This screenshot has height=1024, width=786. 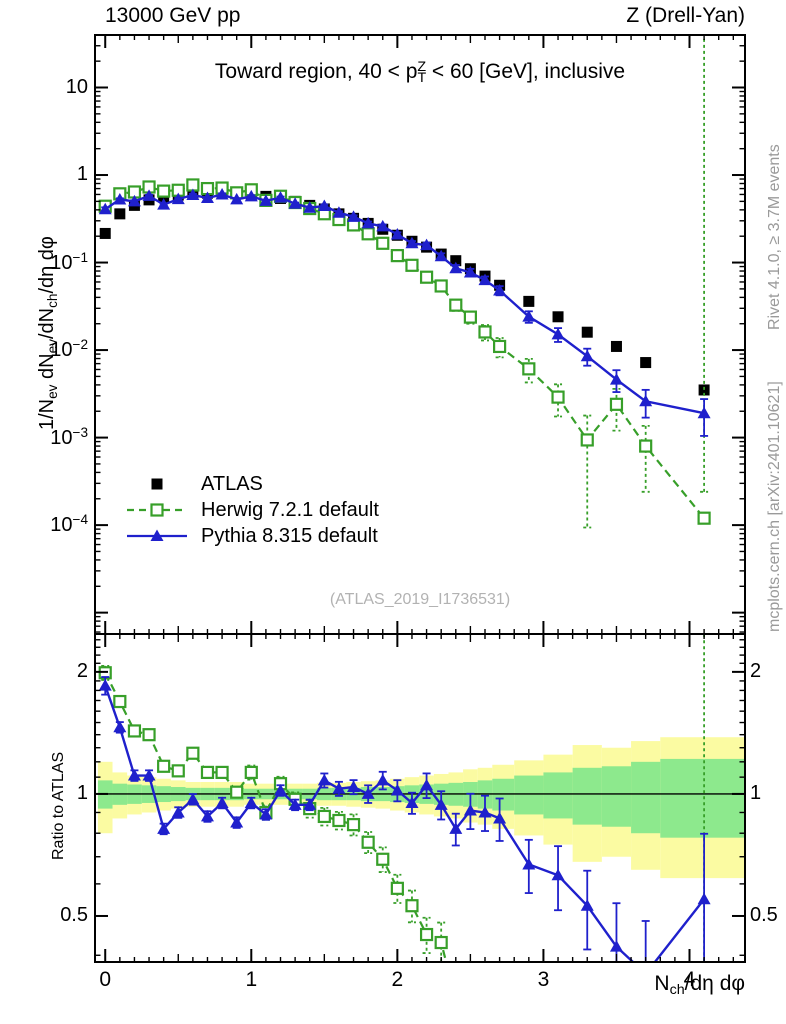 What do you see at coordinates (232, 483) in the screenshot?
I see `legend-label-atlas: ATLAS` at bounding box center [232, 483].